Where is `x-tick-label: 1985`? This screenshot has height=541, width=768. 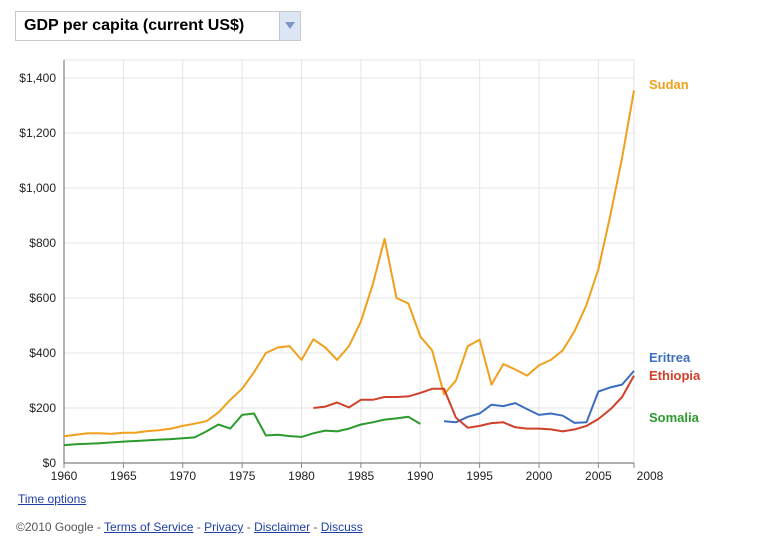 x-tick-label: 1985 is located at coordinates (361, 476).